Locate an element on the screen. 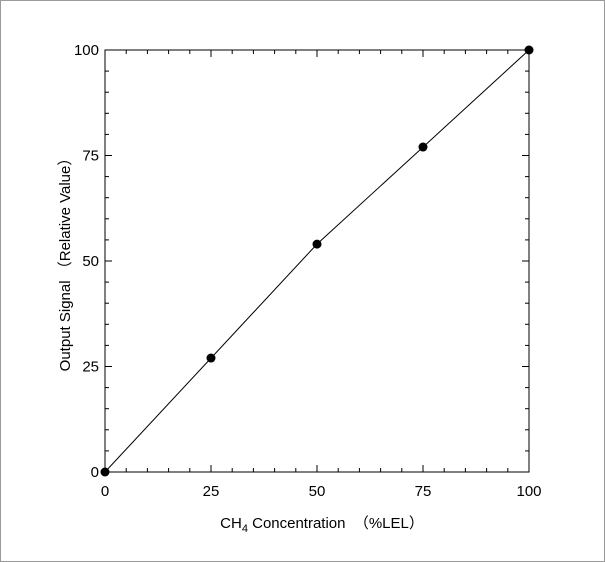  y-tick-label: 100 is located at coordinates (86, 50).